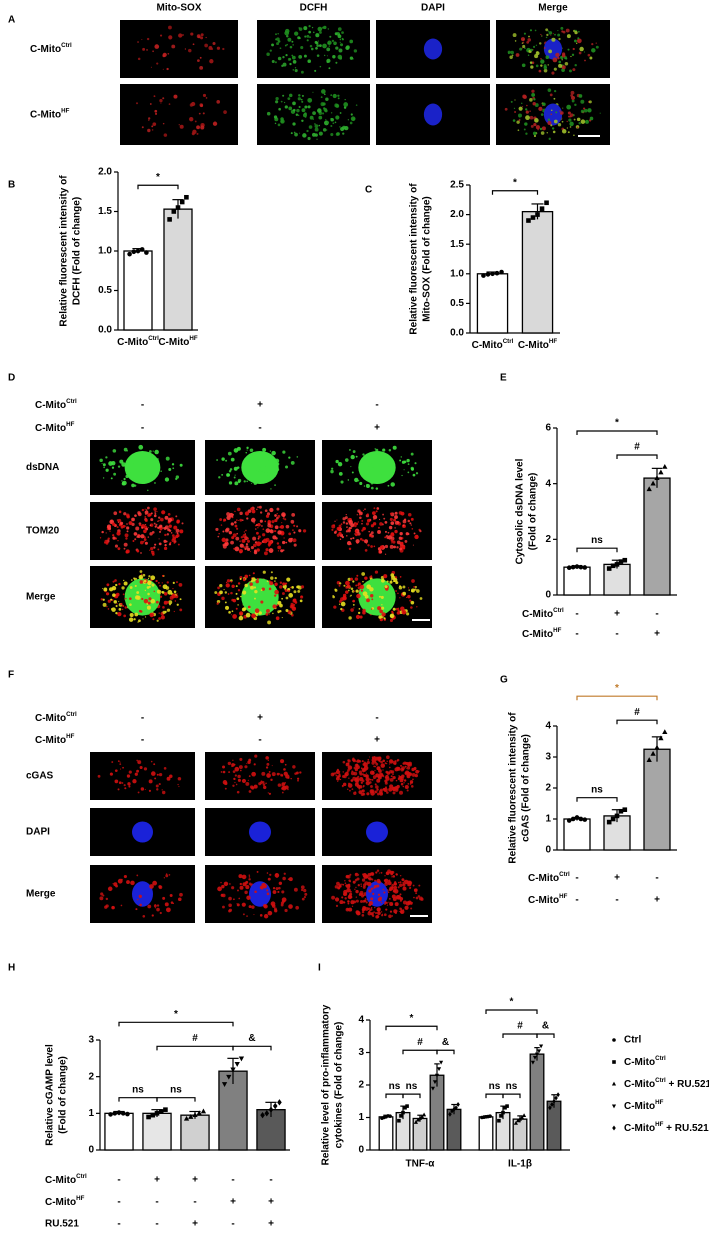 The height and width of the screenshot is (1239, 709). Describe the element at coordinates (545, 1026) in the screenshot. I see `significance-label: &` at that location.